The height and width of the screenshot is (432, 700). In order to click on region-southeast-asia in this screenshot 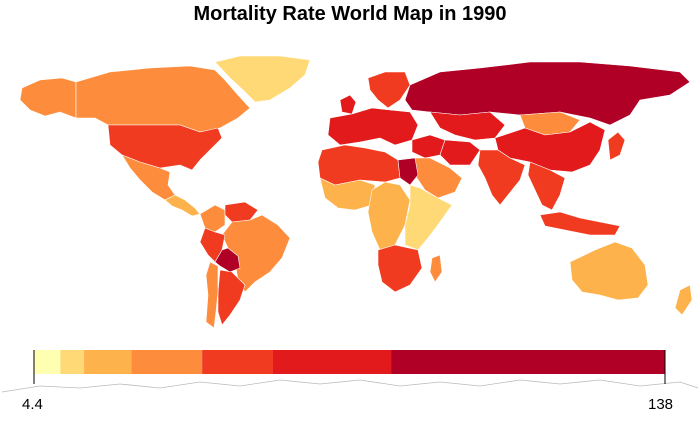, I will do `click(546, 186)`.